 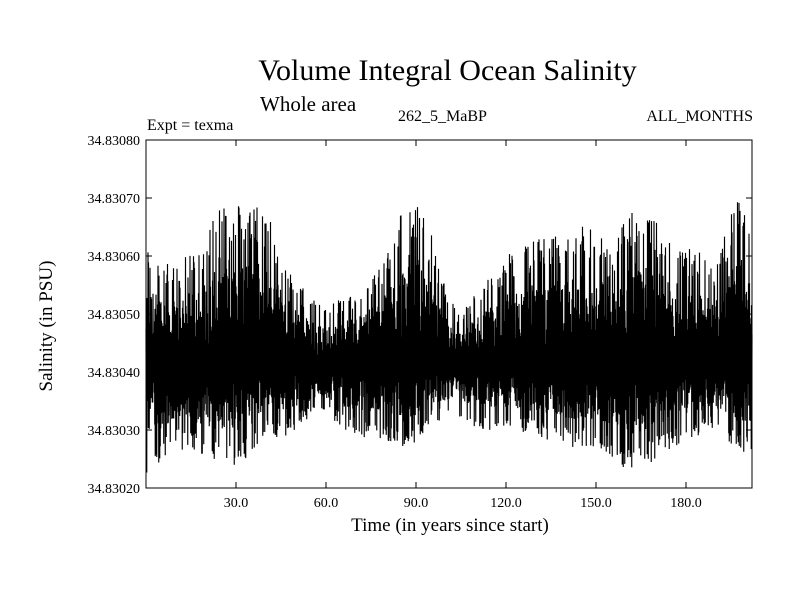 What do you see at coordinates (114, 141) in the screenshot?
I see `y-tick-label: 34.83080` at bounding box center [114, 141].